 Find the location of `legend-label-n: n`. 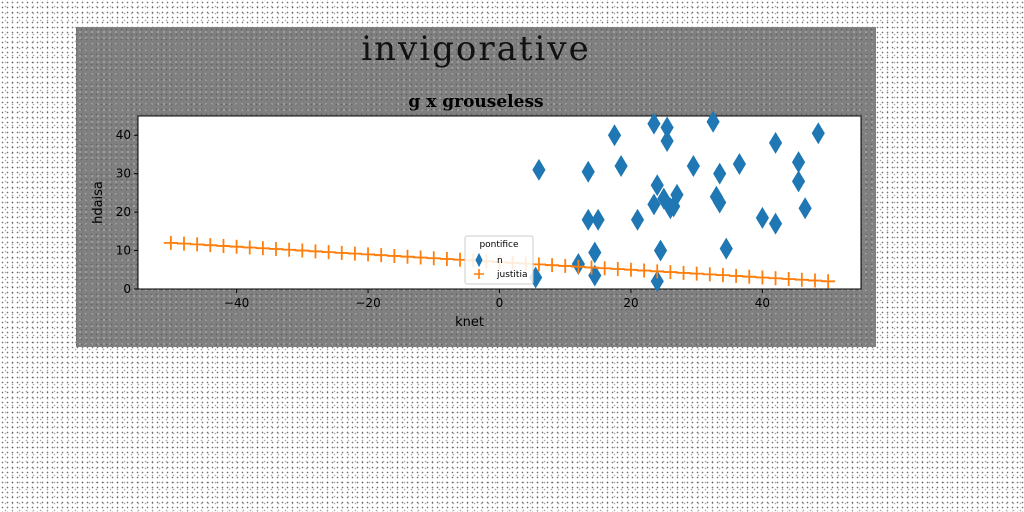

legend-label-n: n is located at coordinates (500, 261).